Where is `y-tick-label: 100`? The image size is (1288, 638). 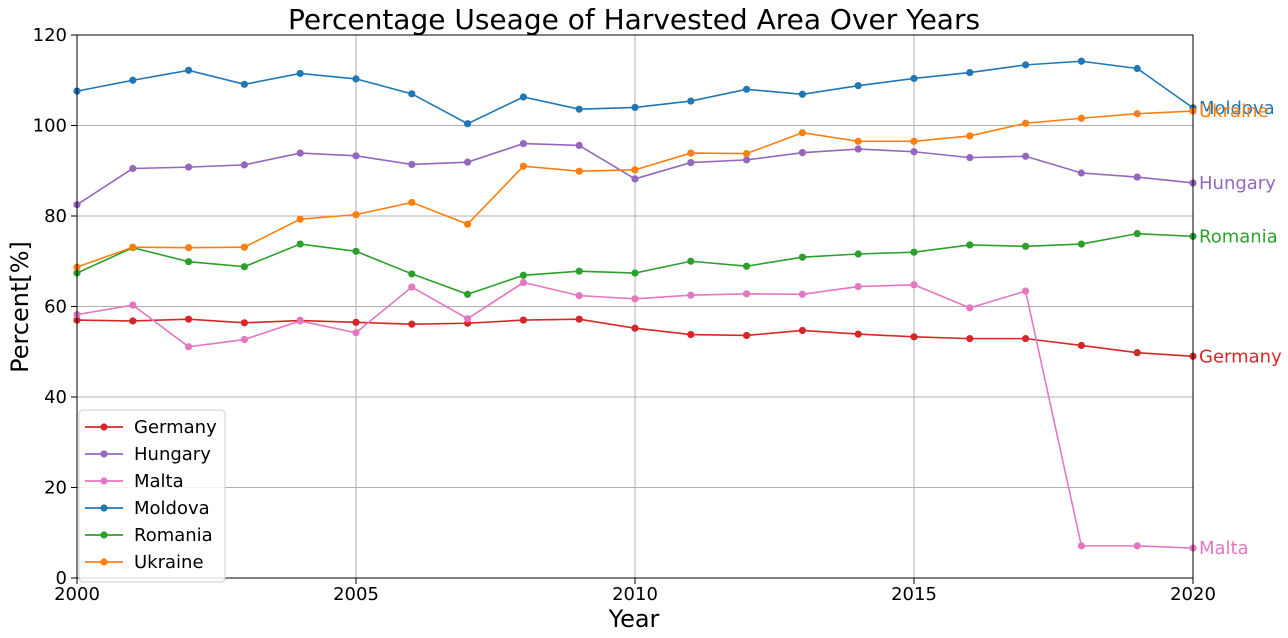 y-tick-label: 100 is located at coordinates (50, 126).